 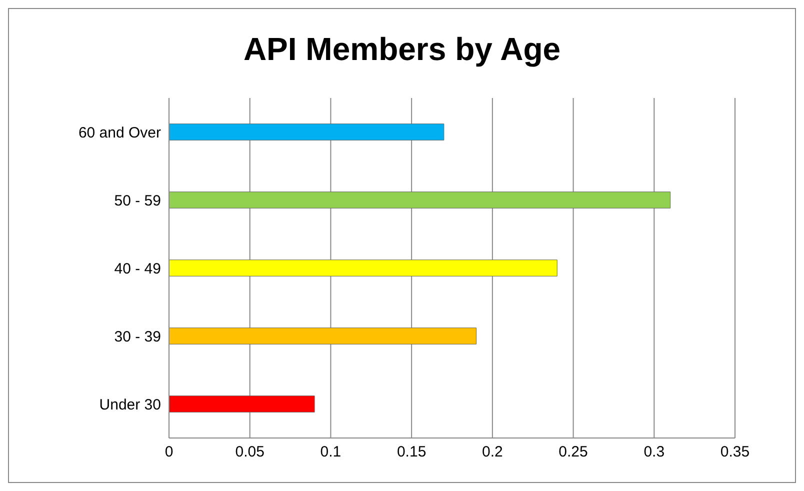 I want to click on x-tick-label: 0.15, so click(x=411, y=452).